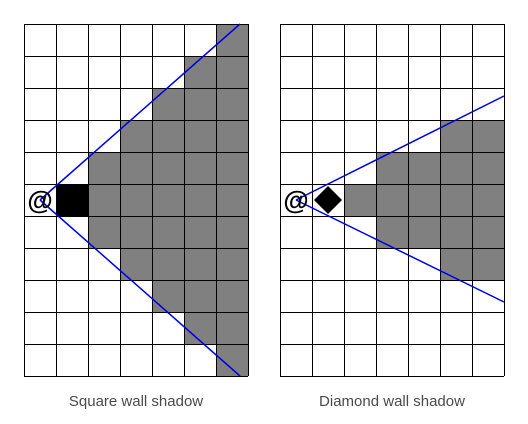 Image resolution: width=528 pixels, height=424 pixels. Describe the element at coordinates (328, 200) in the screenshot. I see `diamond-wall` at that location.